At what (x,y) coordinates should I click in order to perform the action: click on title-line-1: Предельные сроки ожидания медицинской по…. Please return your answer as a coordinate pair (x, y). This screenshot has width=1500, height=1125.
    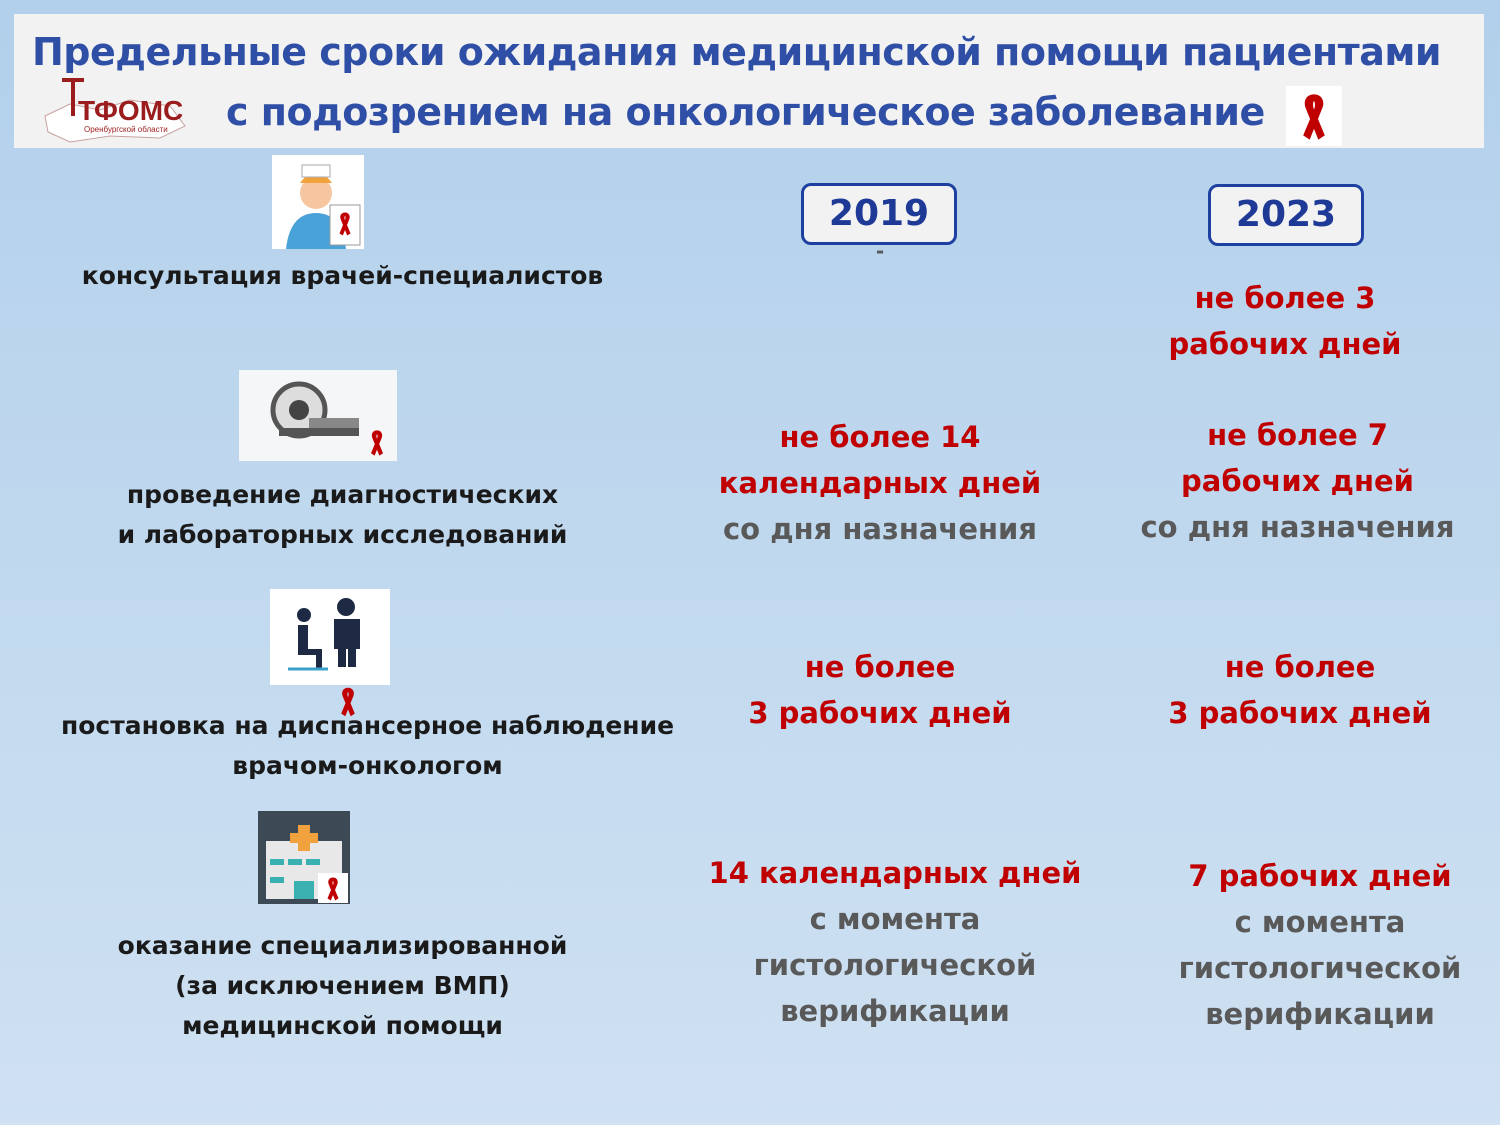
    Looking at the image, I should click on (737, 52).